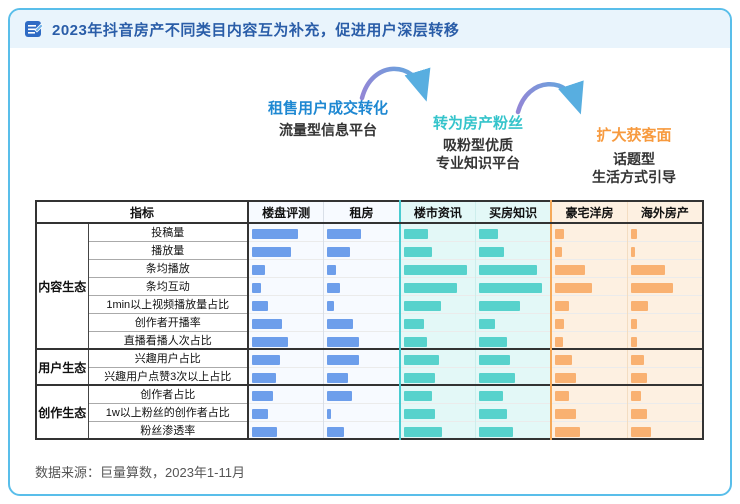 This screenshot has width=740, height=504. What do you see at coordinates (169, 303) in the screenshot?
I see `indicator-label: 1min以上视频播放量占比` at bounding box center [169, 303].